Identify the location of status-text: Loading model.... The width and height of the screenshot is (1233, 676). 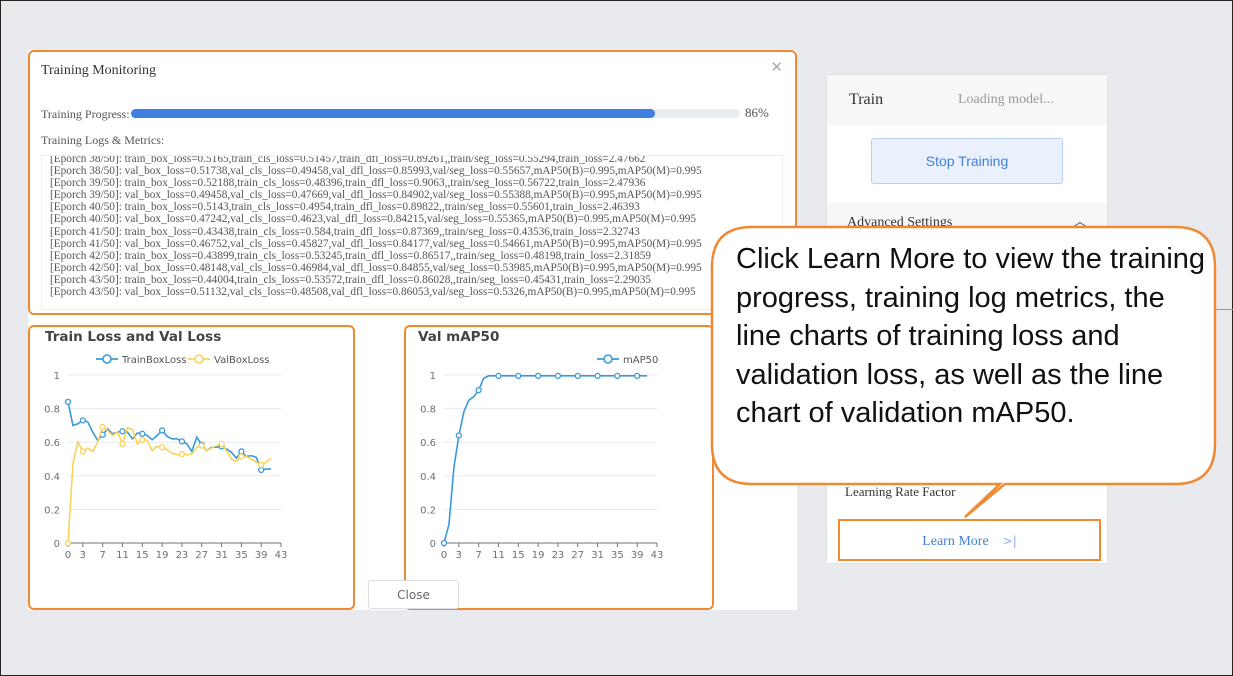
(1006, 99).